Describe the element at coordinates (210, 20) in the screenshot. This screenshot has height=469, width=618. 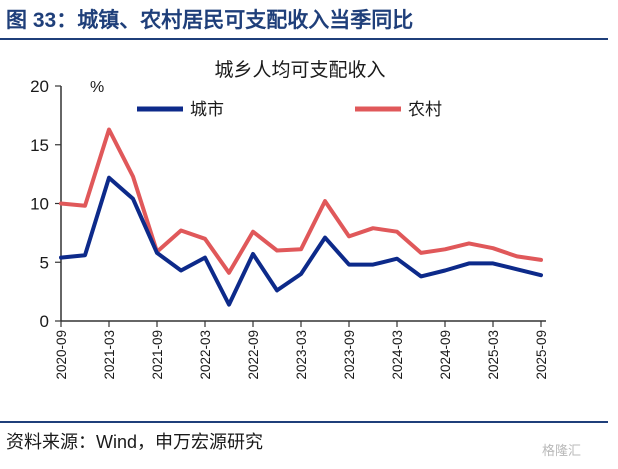
I see `figure-title: 图 33：城镇、农村居民可支配收入当季同比` at that location.